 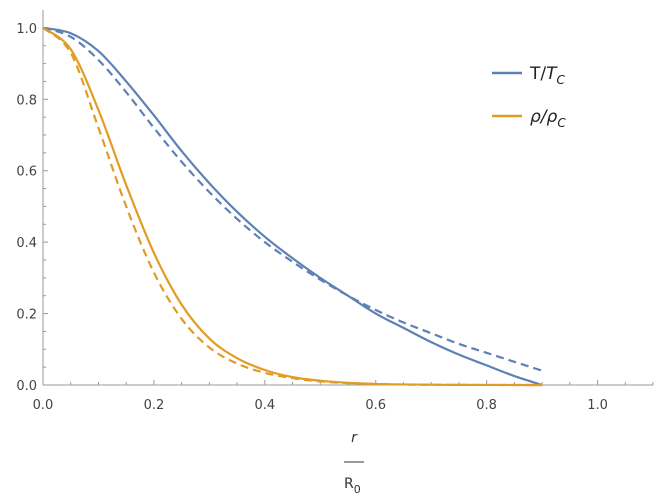 What do you see at coordinates (375, 405) in the screenshot?
I see `x-tick-label: 0.6` at bounding box center [375, 405].